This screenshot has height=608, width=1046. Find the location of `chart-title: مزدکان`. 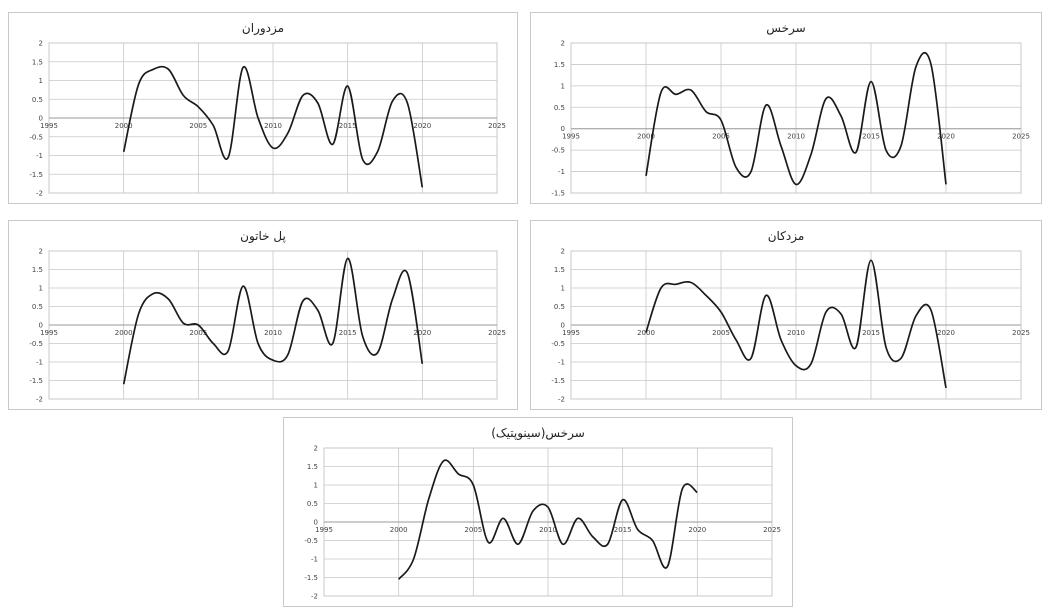

chart-title: مزدکان is located at coordinates (786, 236).